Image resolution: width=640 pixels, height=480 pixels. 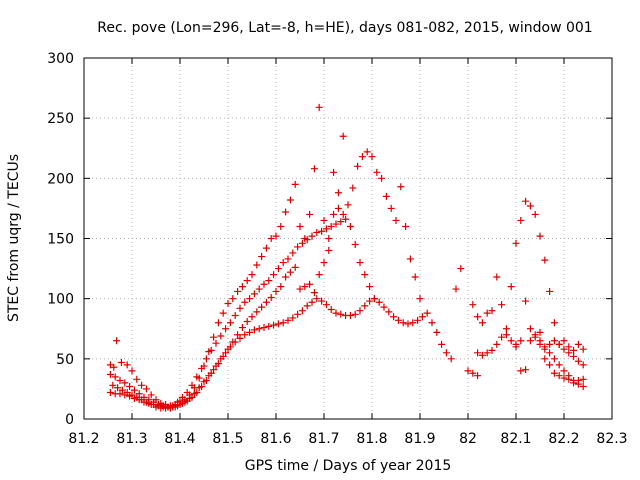 I want to click on y-tick-label: 300, so click(x=60, y=59).